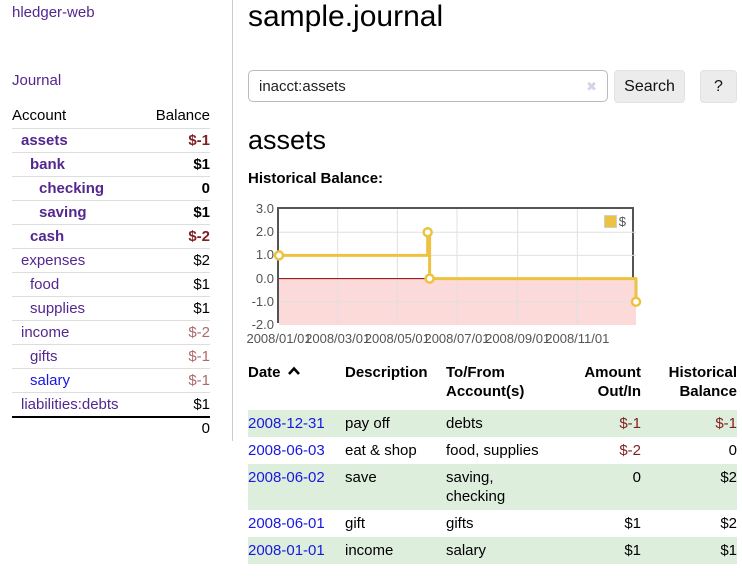 The height and width of the screenshot is (582, 742). I want to click on account-name-cell: bank, so click(78, 164).